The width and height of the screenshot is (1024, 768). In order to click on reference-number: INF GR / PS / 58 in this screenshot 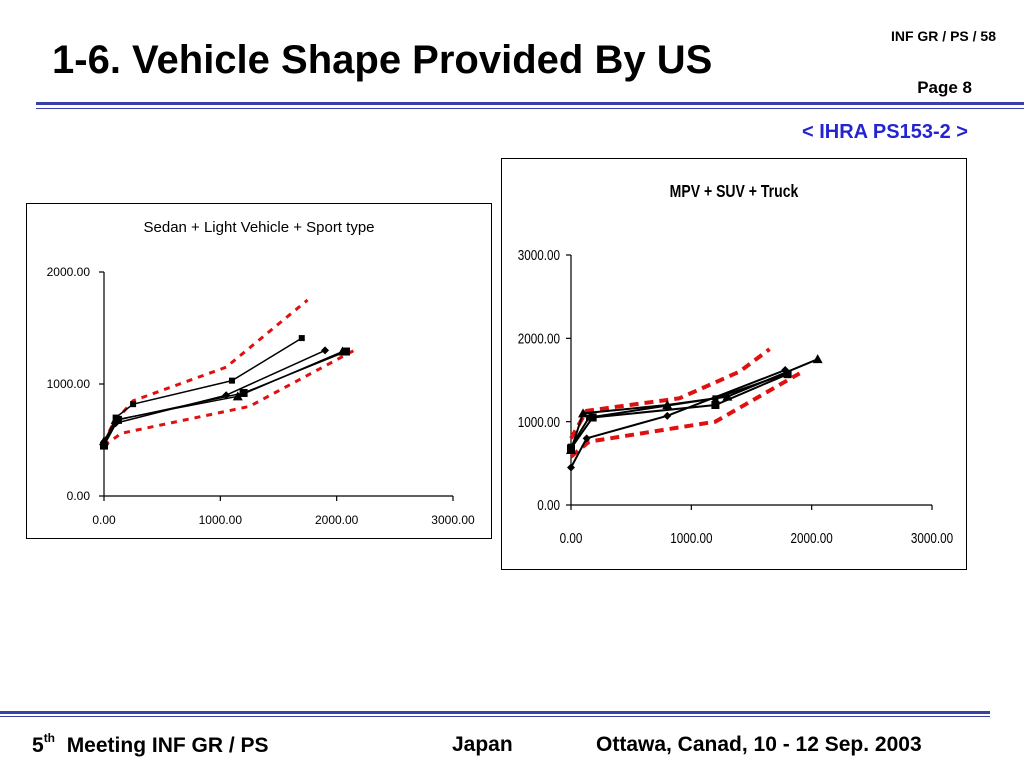, I will do `click(943, 36)`.